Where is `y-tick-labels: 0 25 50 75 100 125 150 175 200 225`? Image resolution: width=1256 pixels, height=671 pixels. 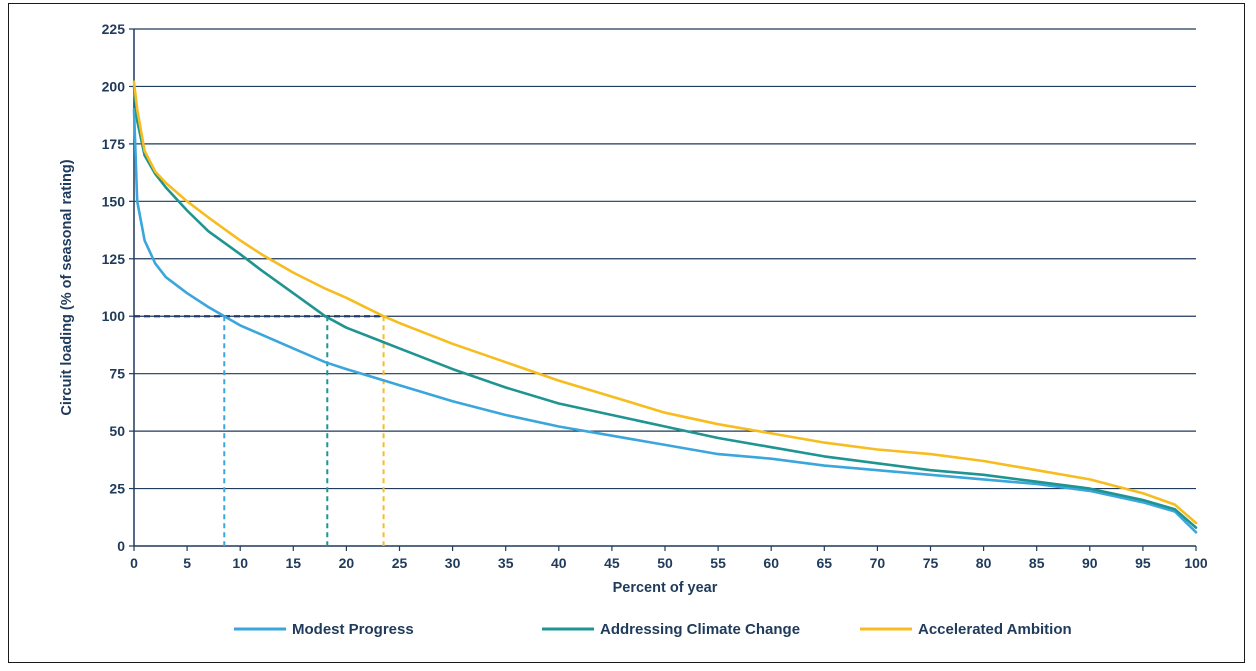 y-tick-labels: 0 25 50 75 100 125 150 175 200 225 is located at coordinates (114, 287).